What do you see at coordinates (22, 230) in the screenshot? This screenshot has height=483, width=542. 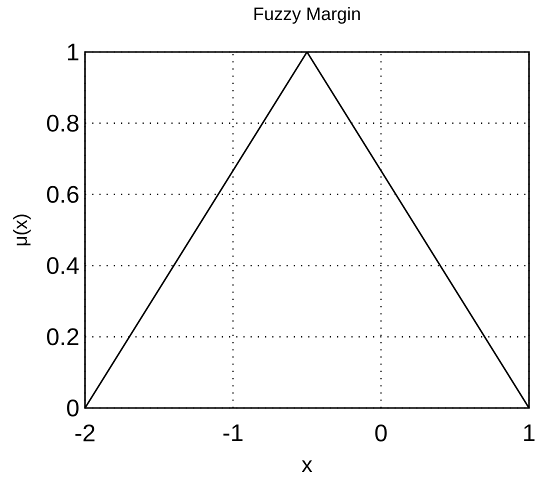 I see `y-axis-title: μ(x)` at bounding box center [22, 230].